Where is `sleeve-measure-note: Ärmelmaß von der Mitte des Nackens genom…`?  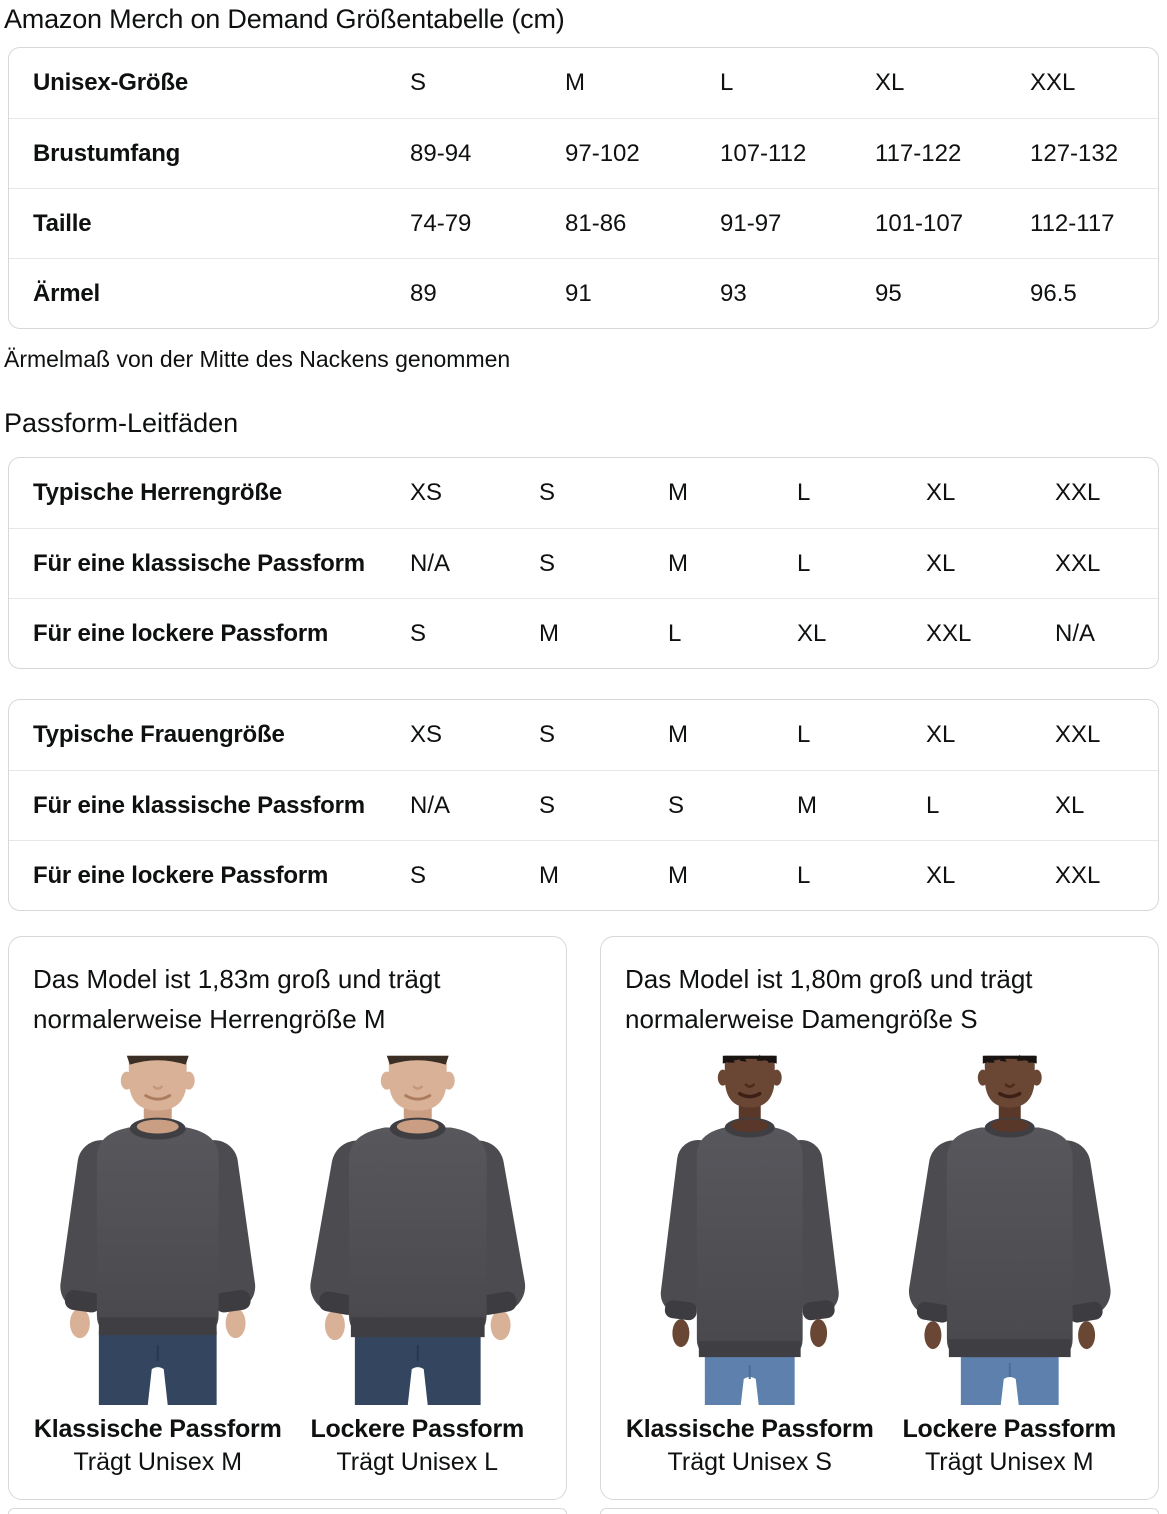 sleeve-measure-note: Ärmelmaß von der Mitte des Nackens genom… is located at coordinates (257, 359).